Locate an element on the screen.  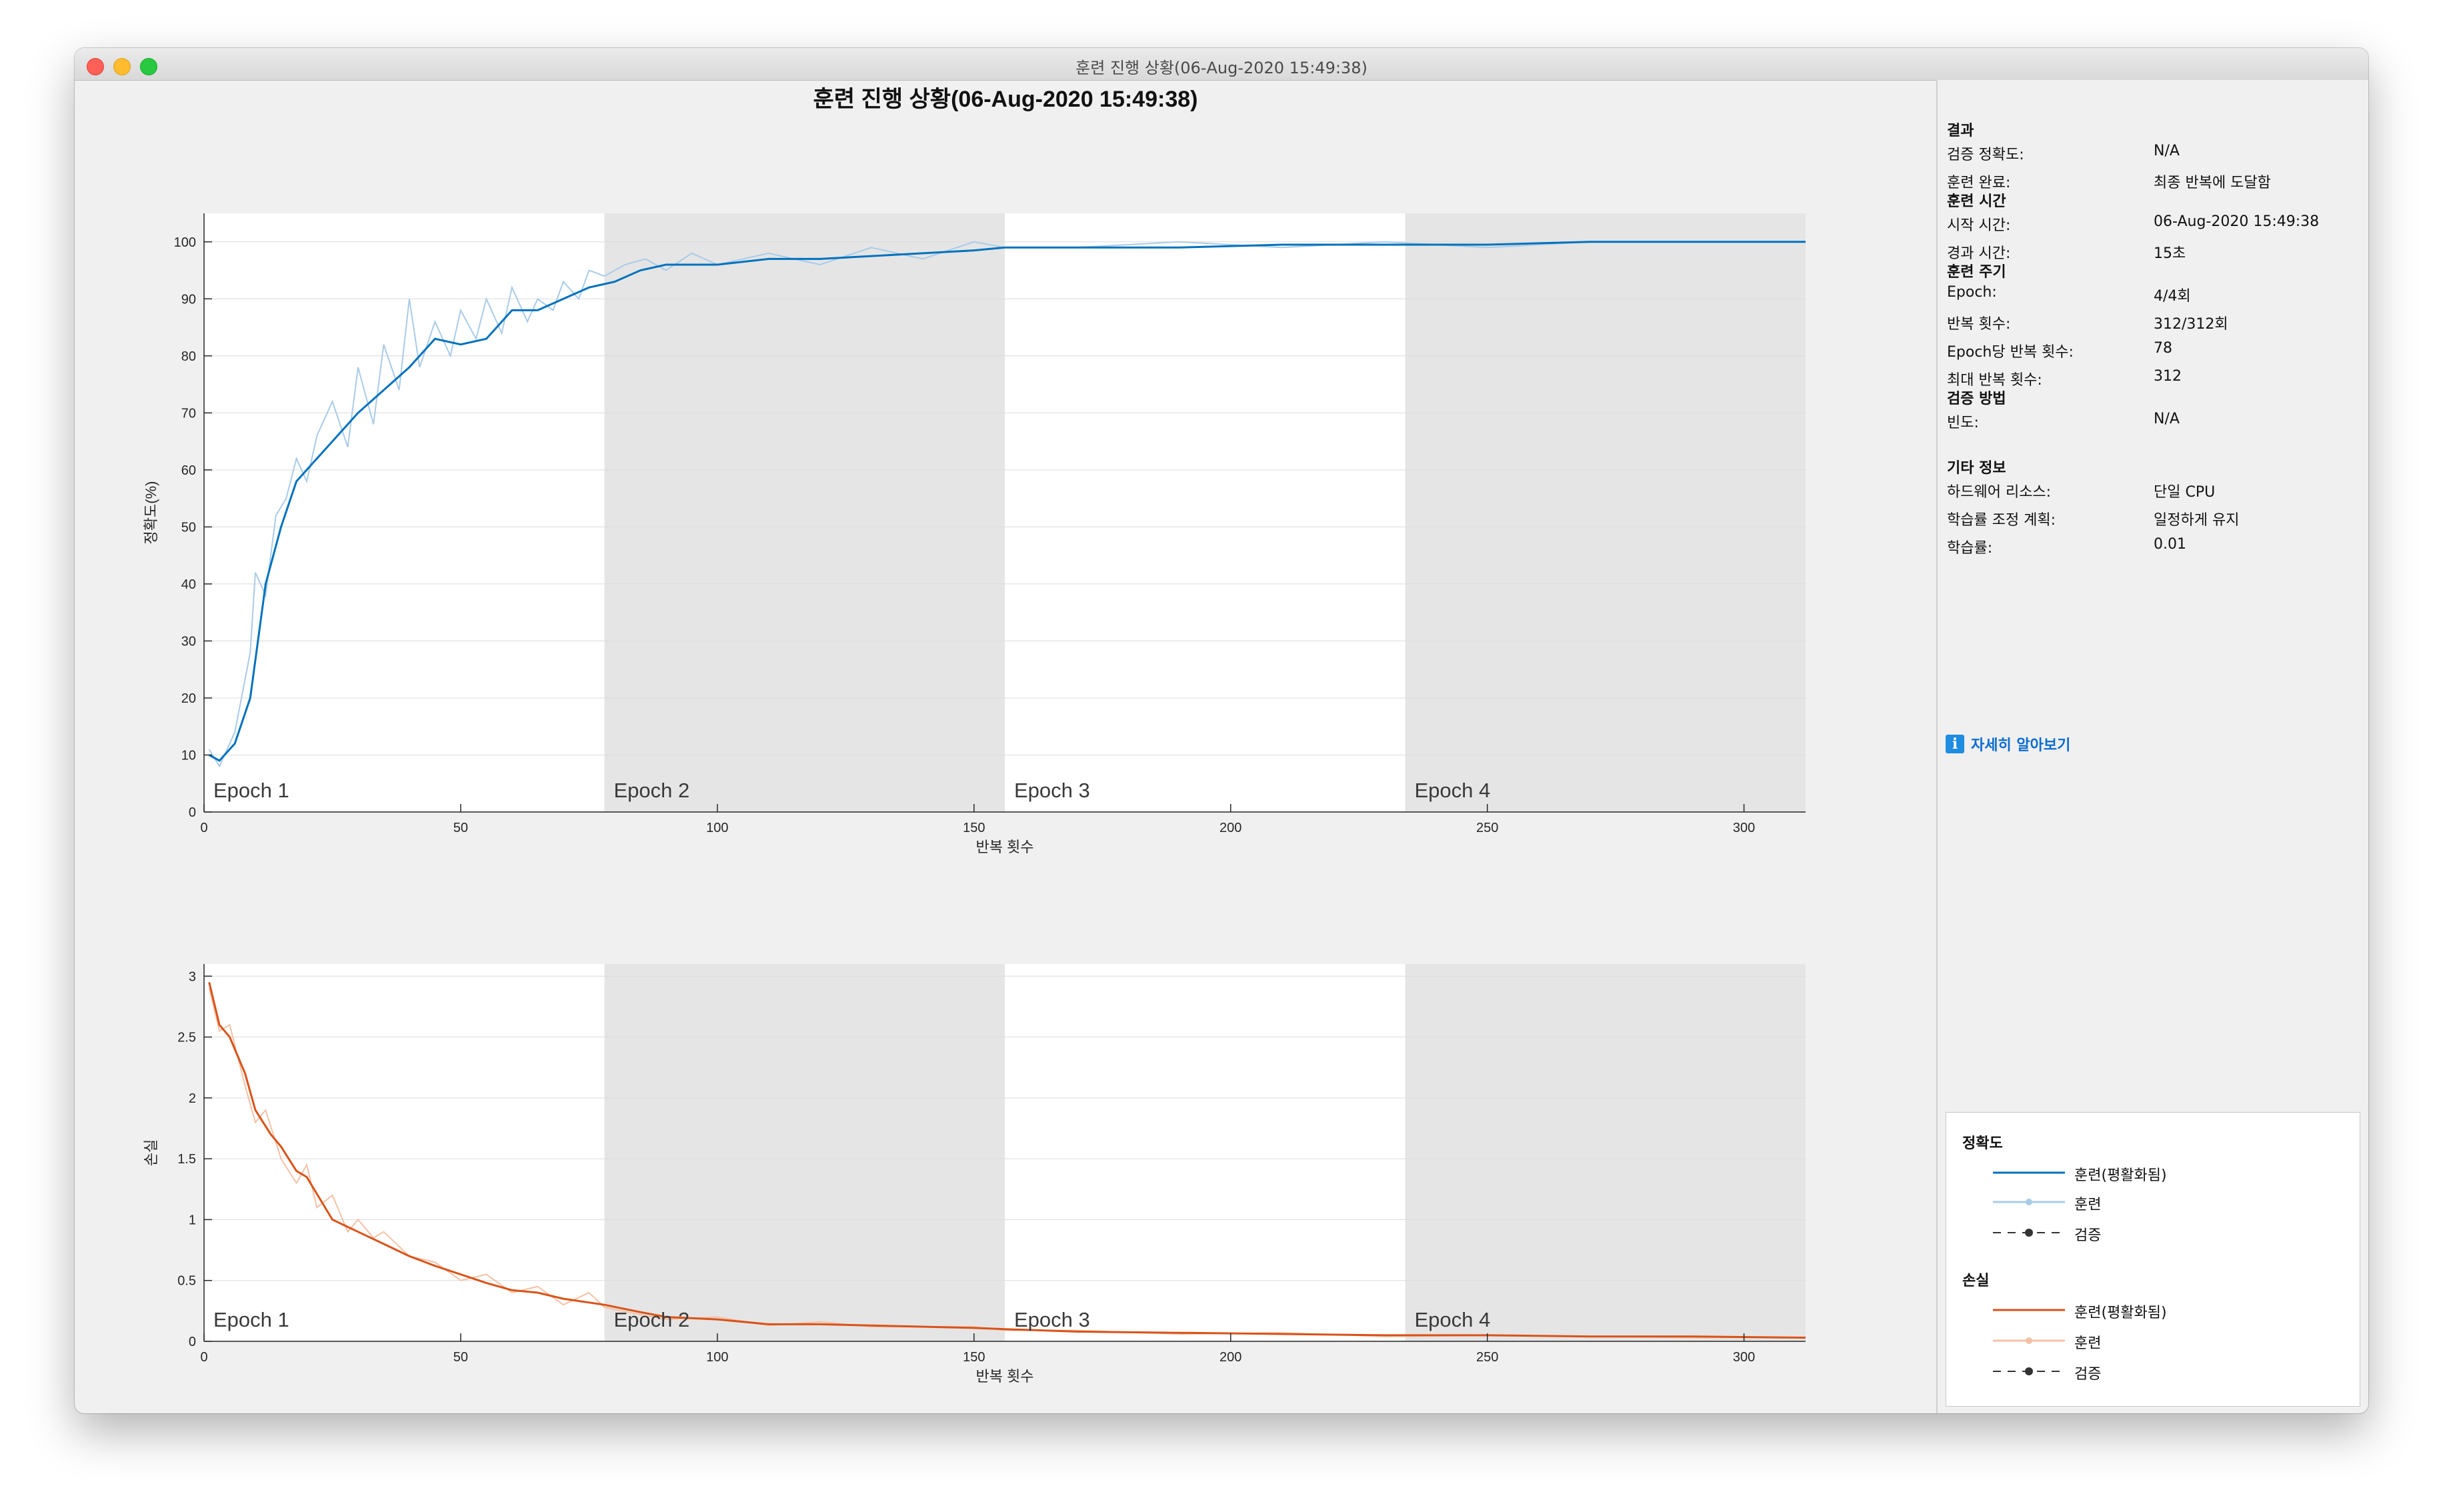
figure-title: 훈련 진행 상황(06-Aug-2020 15:49:38) is located at coordinates (1005, 99).